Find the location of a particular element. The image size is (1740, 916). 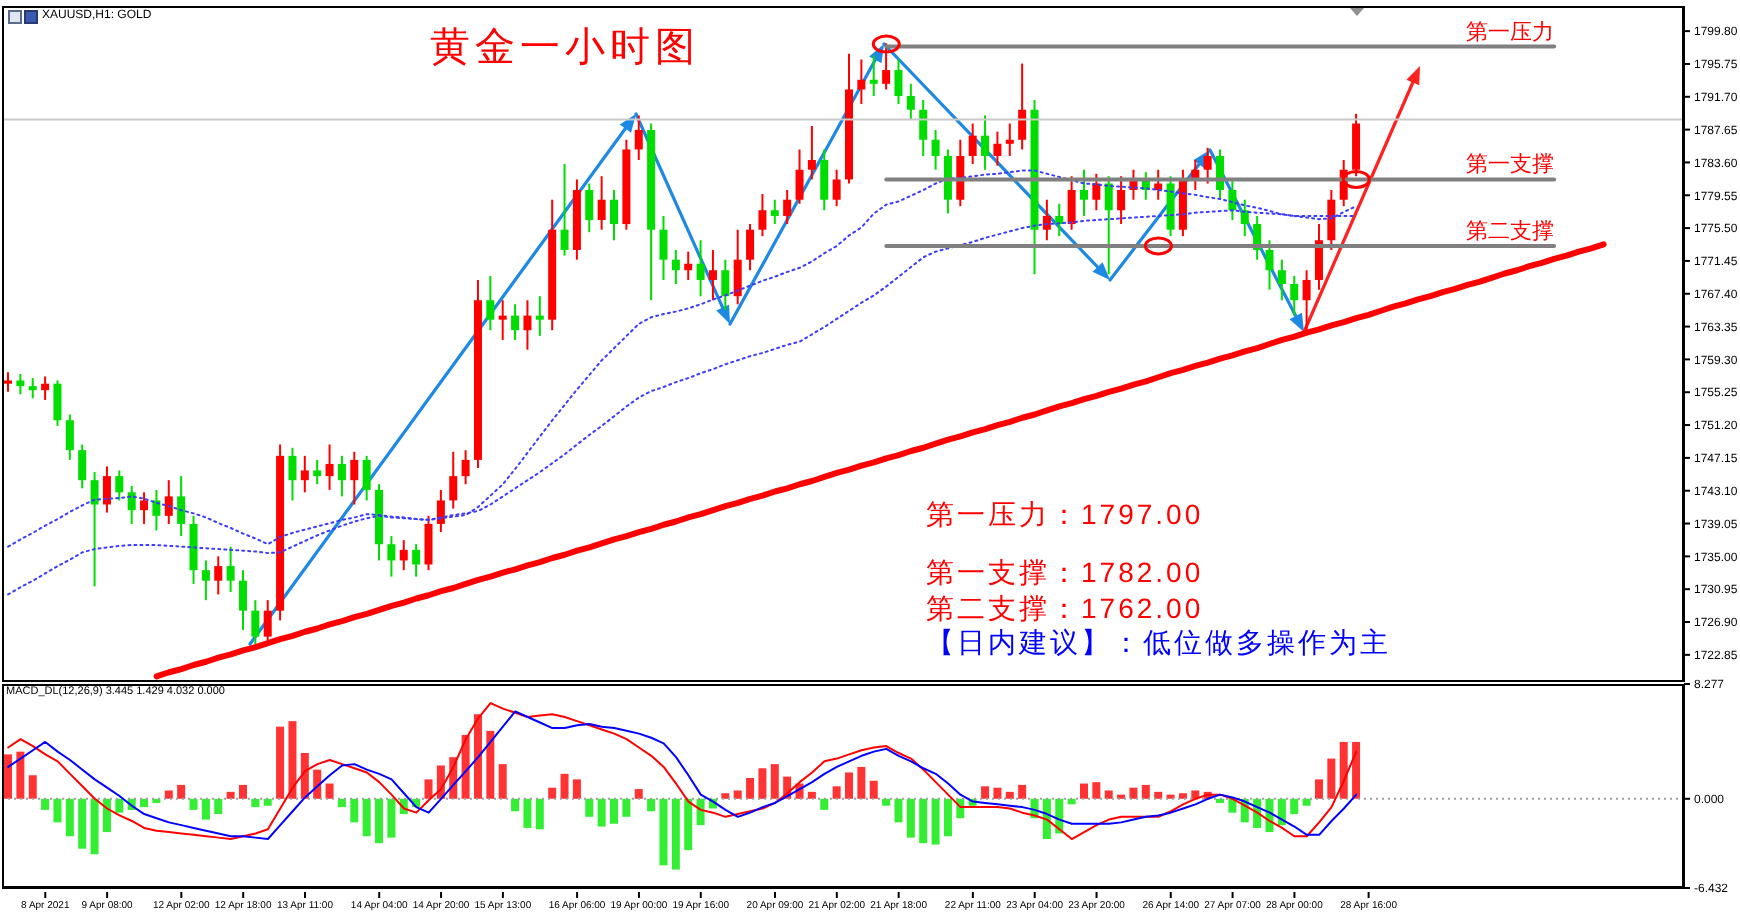

annotation: 第一压力：1797.00 is located at coordinates (1065, 514).